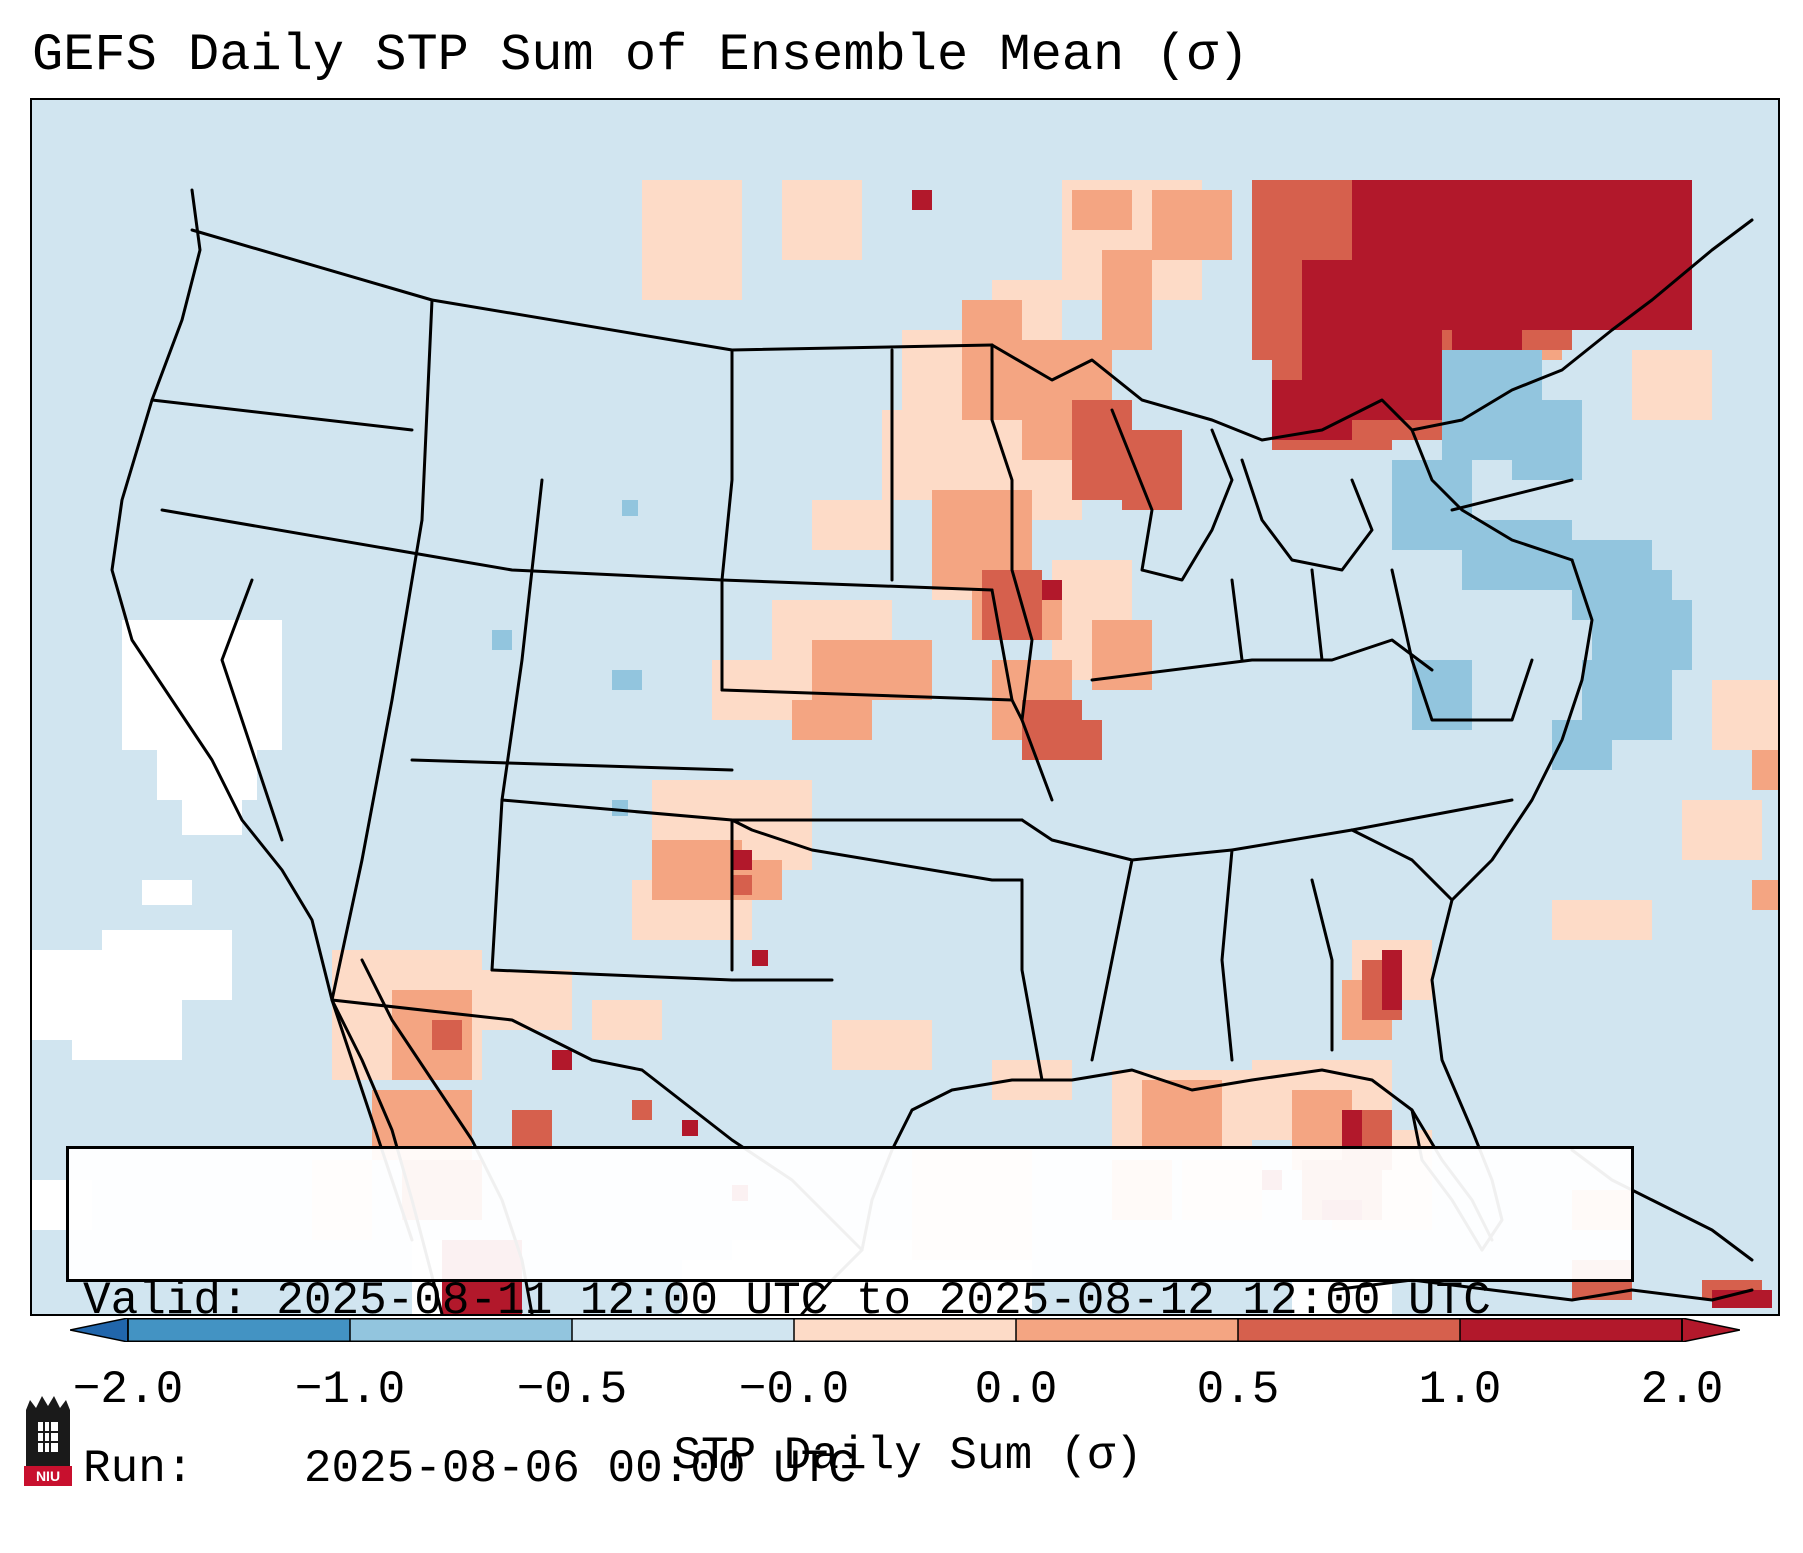 Image resolution: width=1803 pixels, height=1553 pixels. I want to click on colorbar-tick-label: −2.0, so click(128, 1390).